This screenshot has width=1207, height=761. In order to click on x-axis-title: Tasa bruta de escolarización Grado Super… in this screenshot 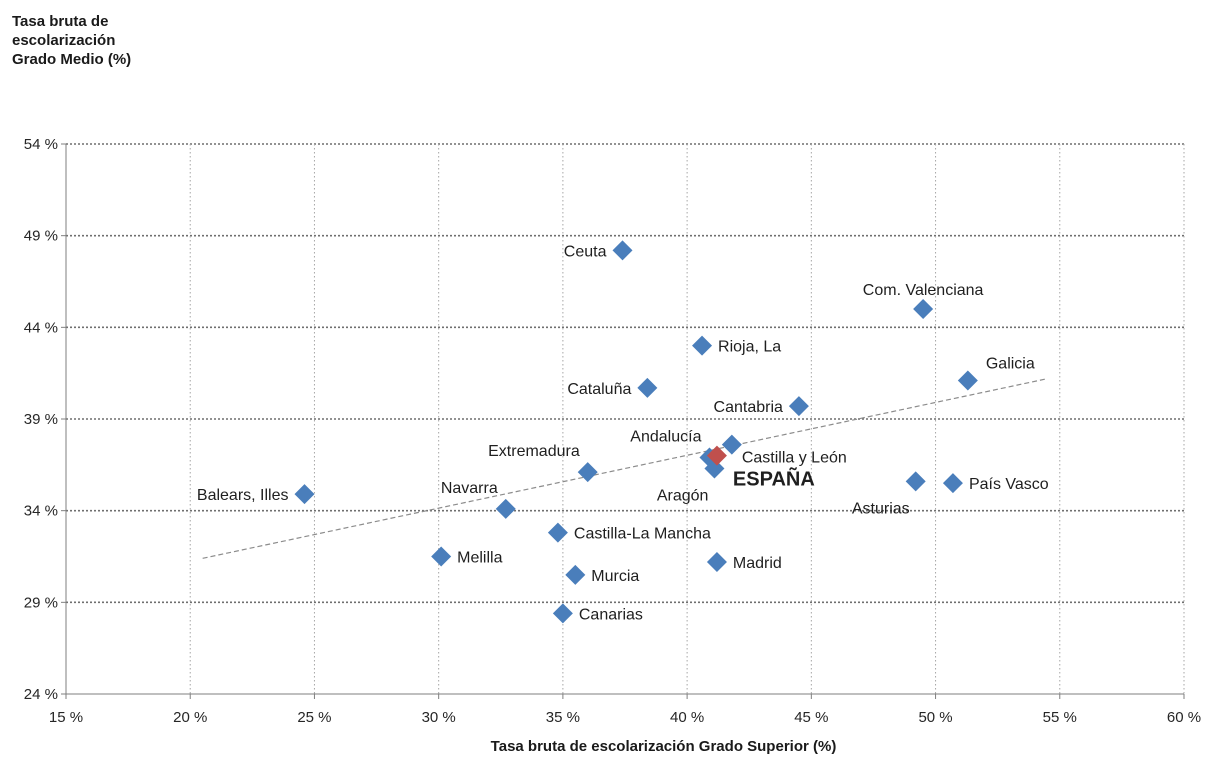, I will do `click(663, 746)`.